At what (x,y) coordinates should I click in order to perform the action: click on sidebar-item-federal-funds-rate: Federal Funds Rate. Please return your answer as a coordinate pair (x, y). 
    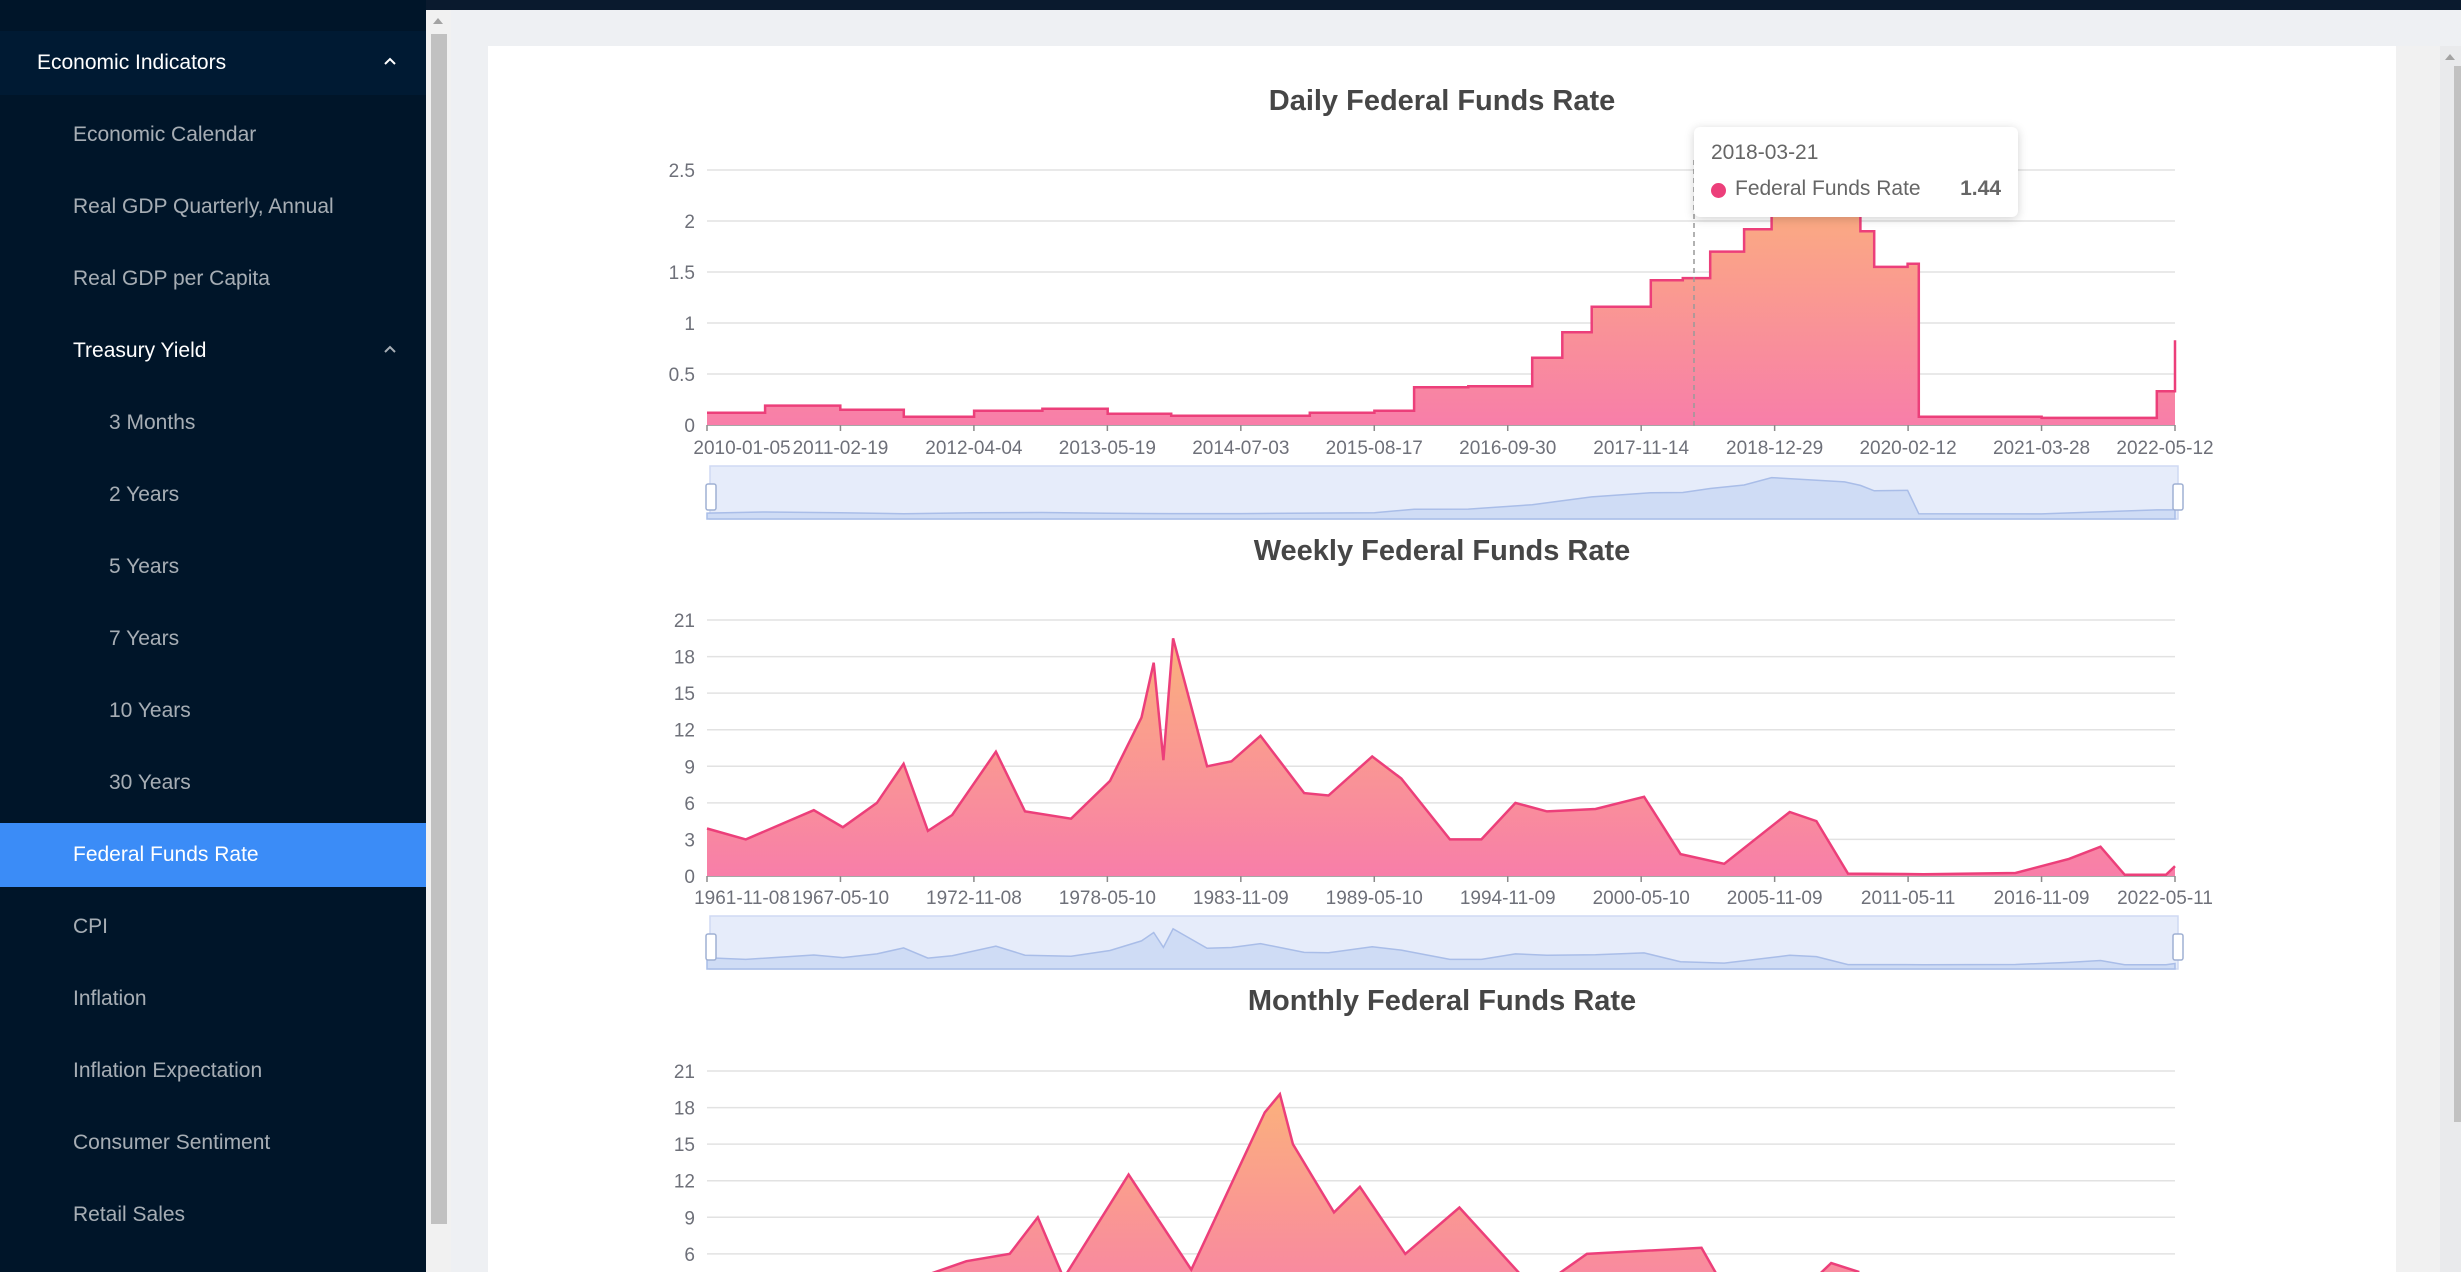
    Looking at the image, I should click on (213, 855).